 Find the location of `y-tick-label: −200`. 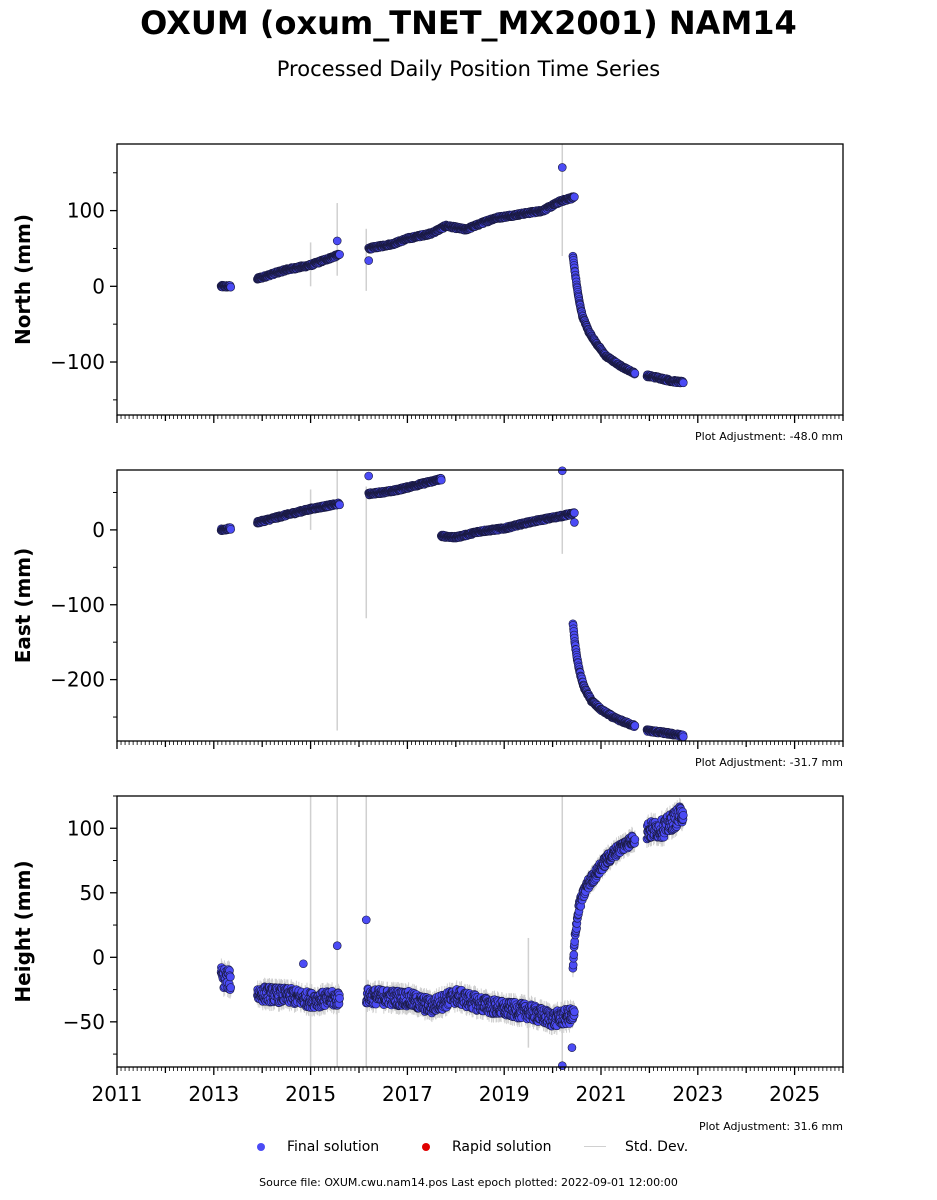

y-tick-label: −200 is located at coordinates (77, 680).